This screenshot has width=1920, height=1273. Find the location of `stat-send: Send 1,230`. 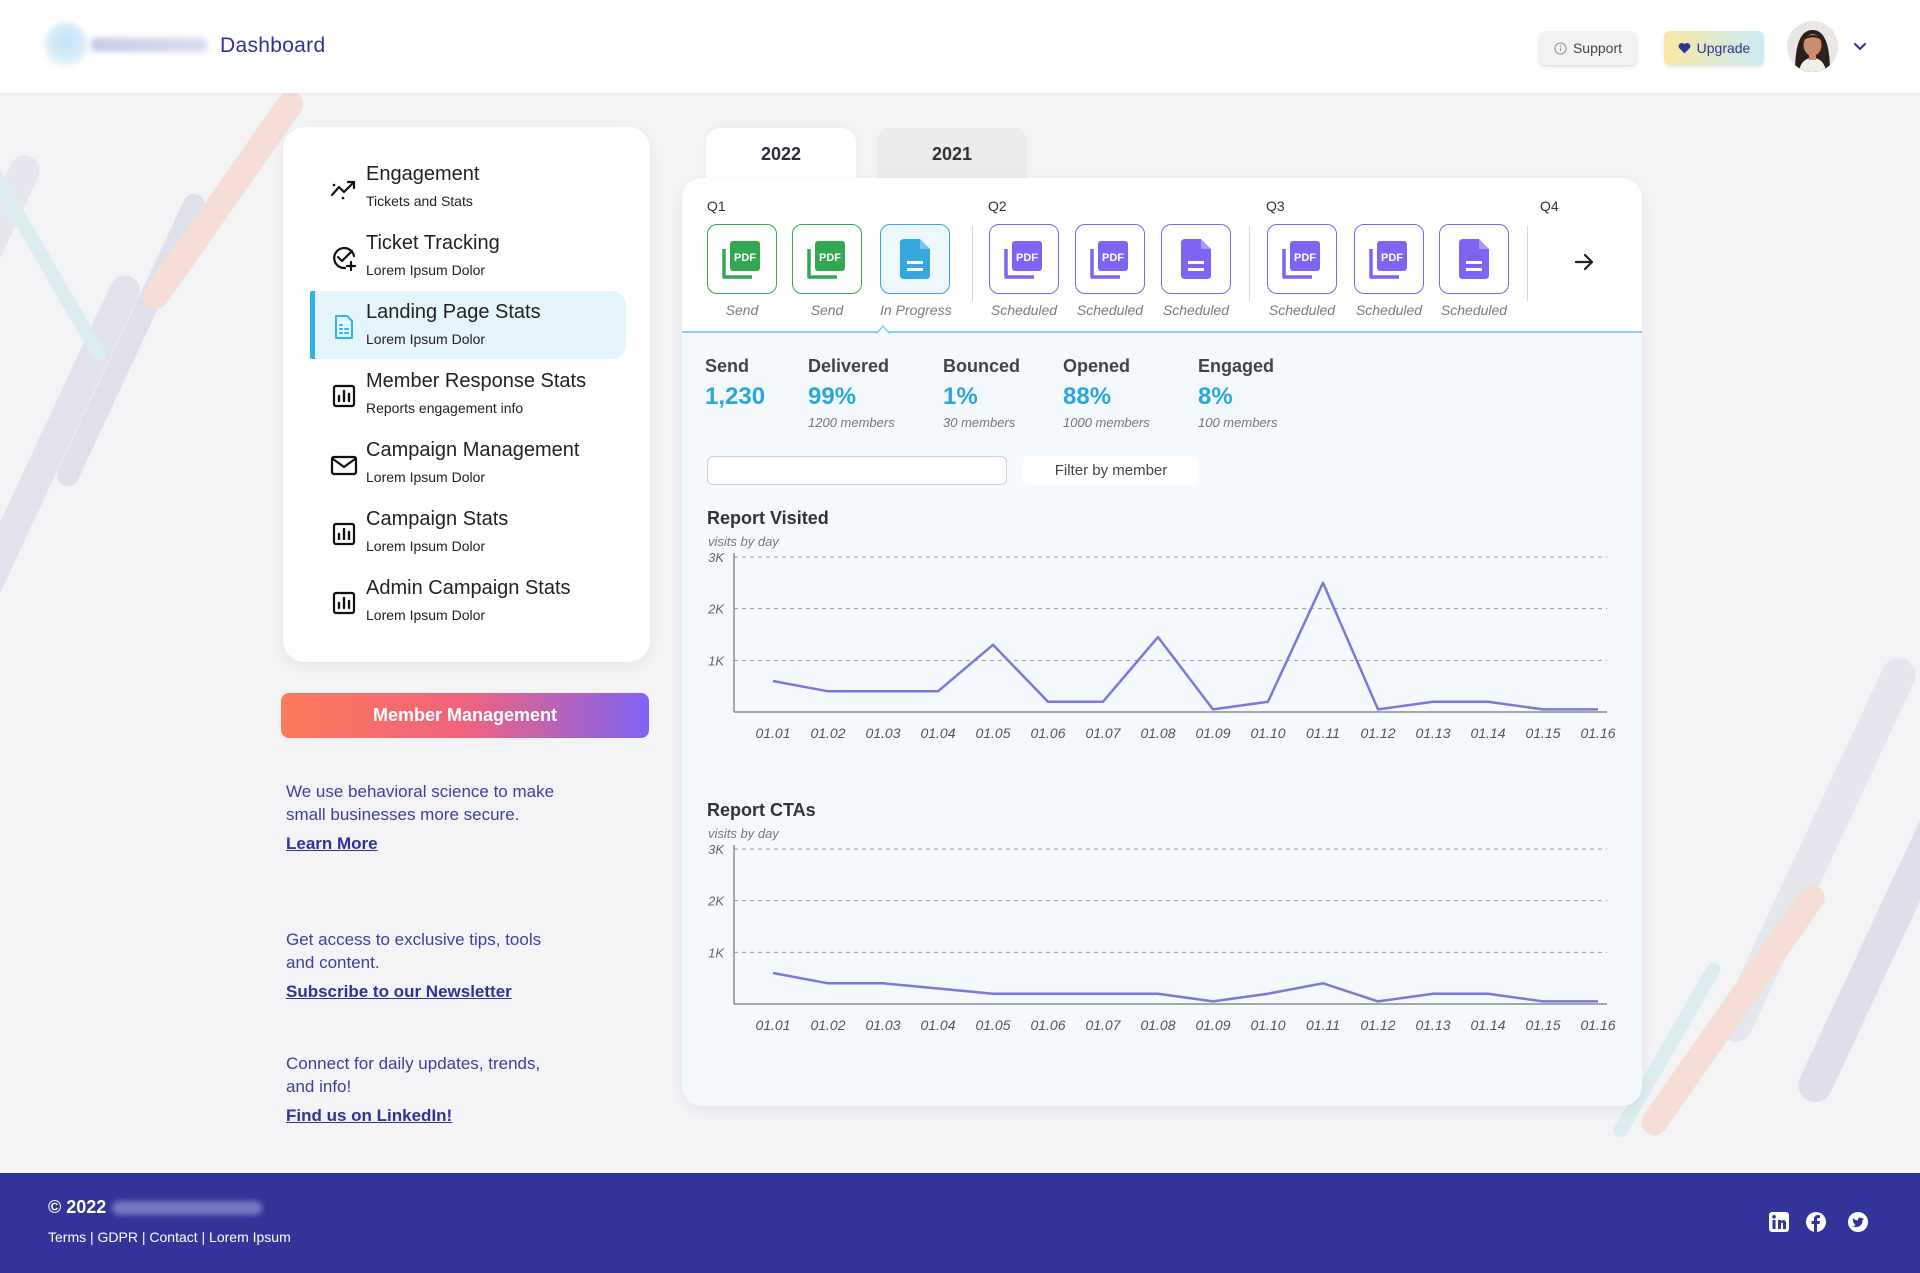

stat-send: Send 1,230 is located at coordinates (735, 383).